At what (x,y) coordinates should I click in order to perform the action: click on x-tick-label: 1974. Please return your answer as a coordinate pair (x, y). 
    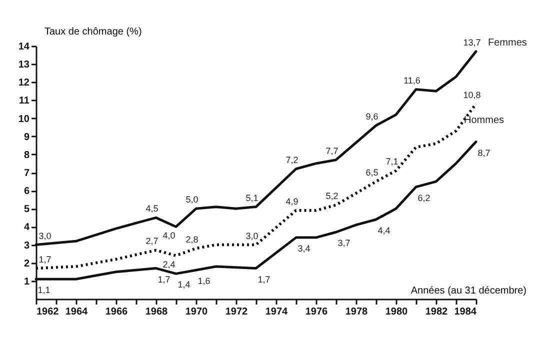
    Looking at the image, I should click on (276, 312).